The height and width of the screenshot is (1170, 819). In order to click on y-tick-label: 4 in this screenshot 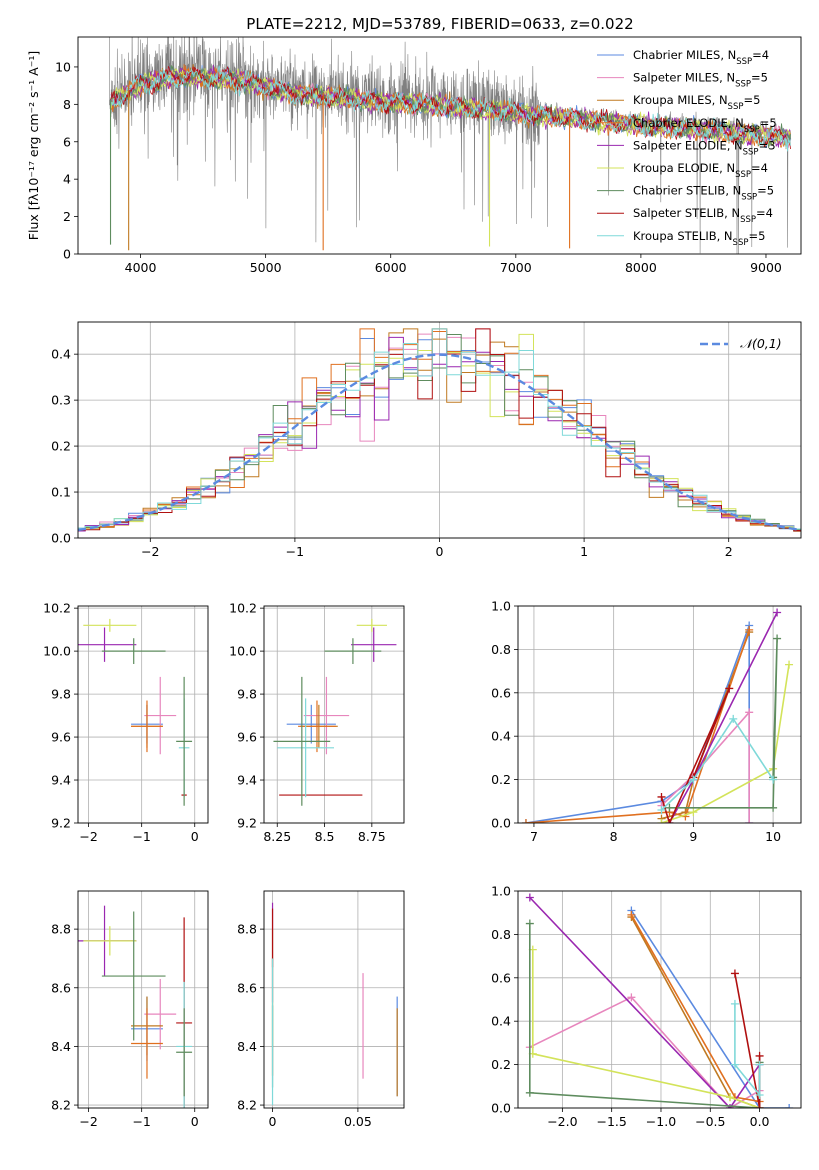, I will do `click(67, 179)`.